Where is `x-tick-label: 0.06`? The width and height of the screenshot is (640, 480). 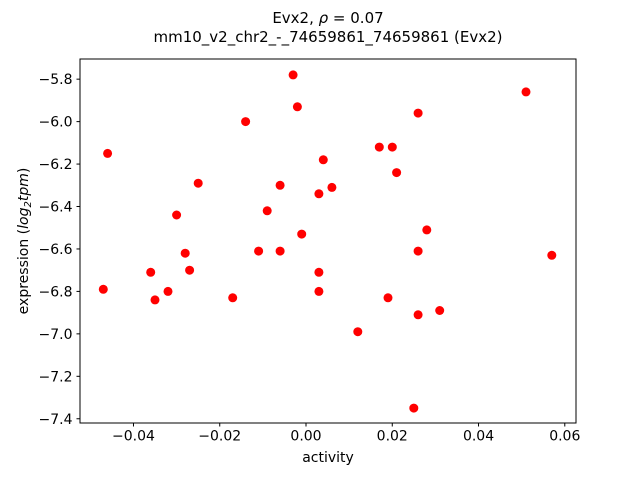 x-tick-label: 0.06 is located at coordinates (564, 437).